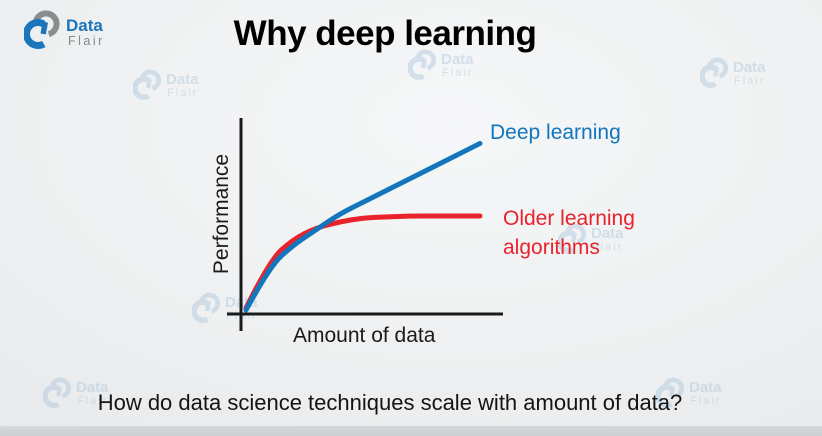  I want to click on y-axis-label: Performance, so click(221, 214).